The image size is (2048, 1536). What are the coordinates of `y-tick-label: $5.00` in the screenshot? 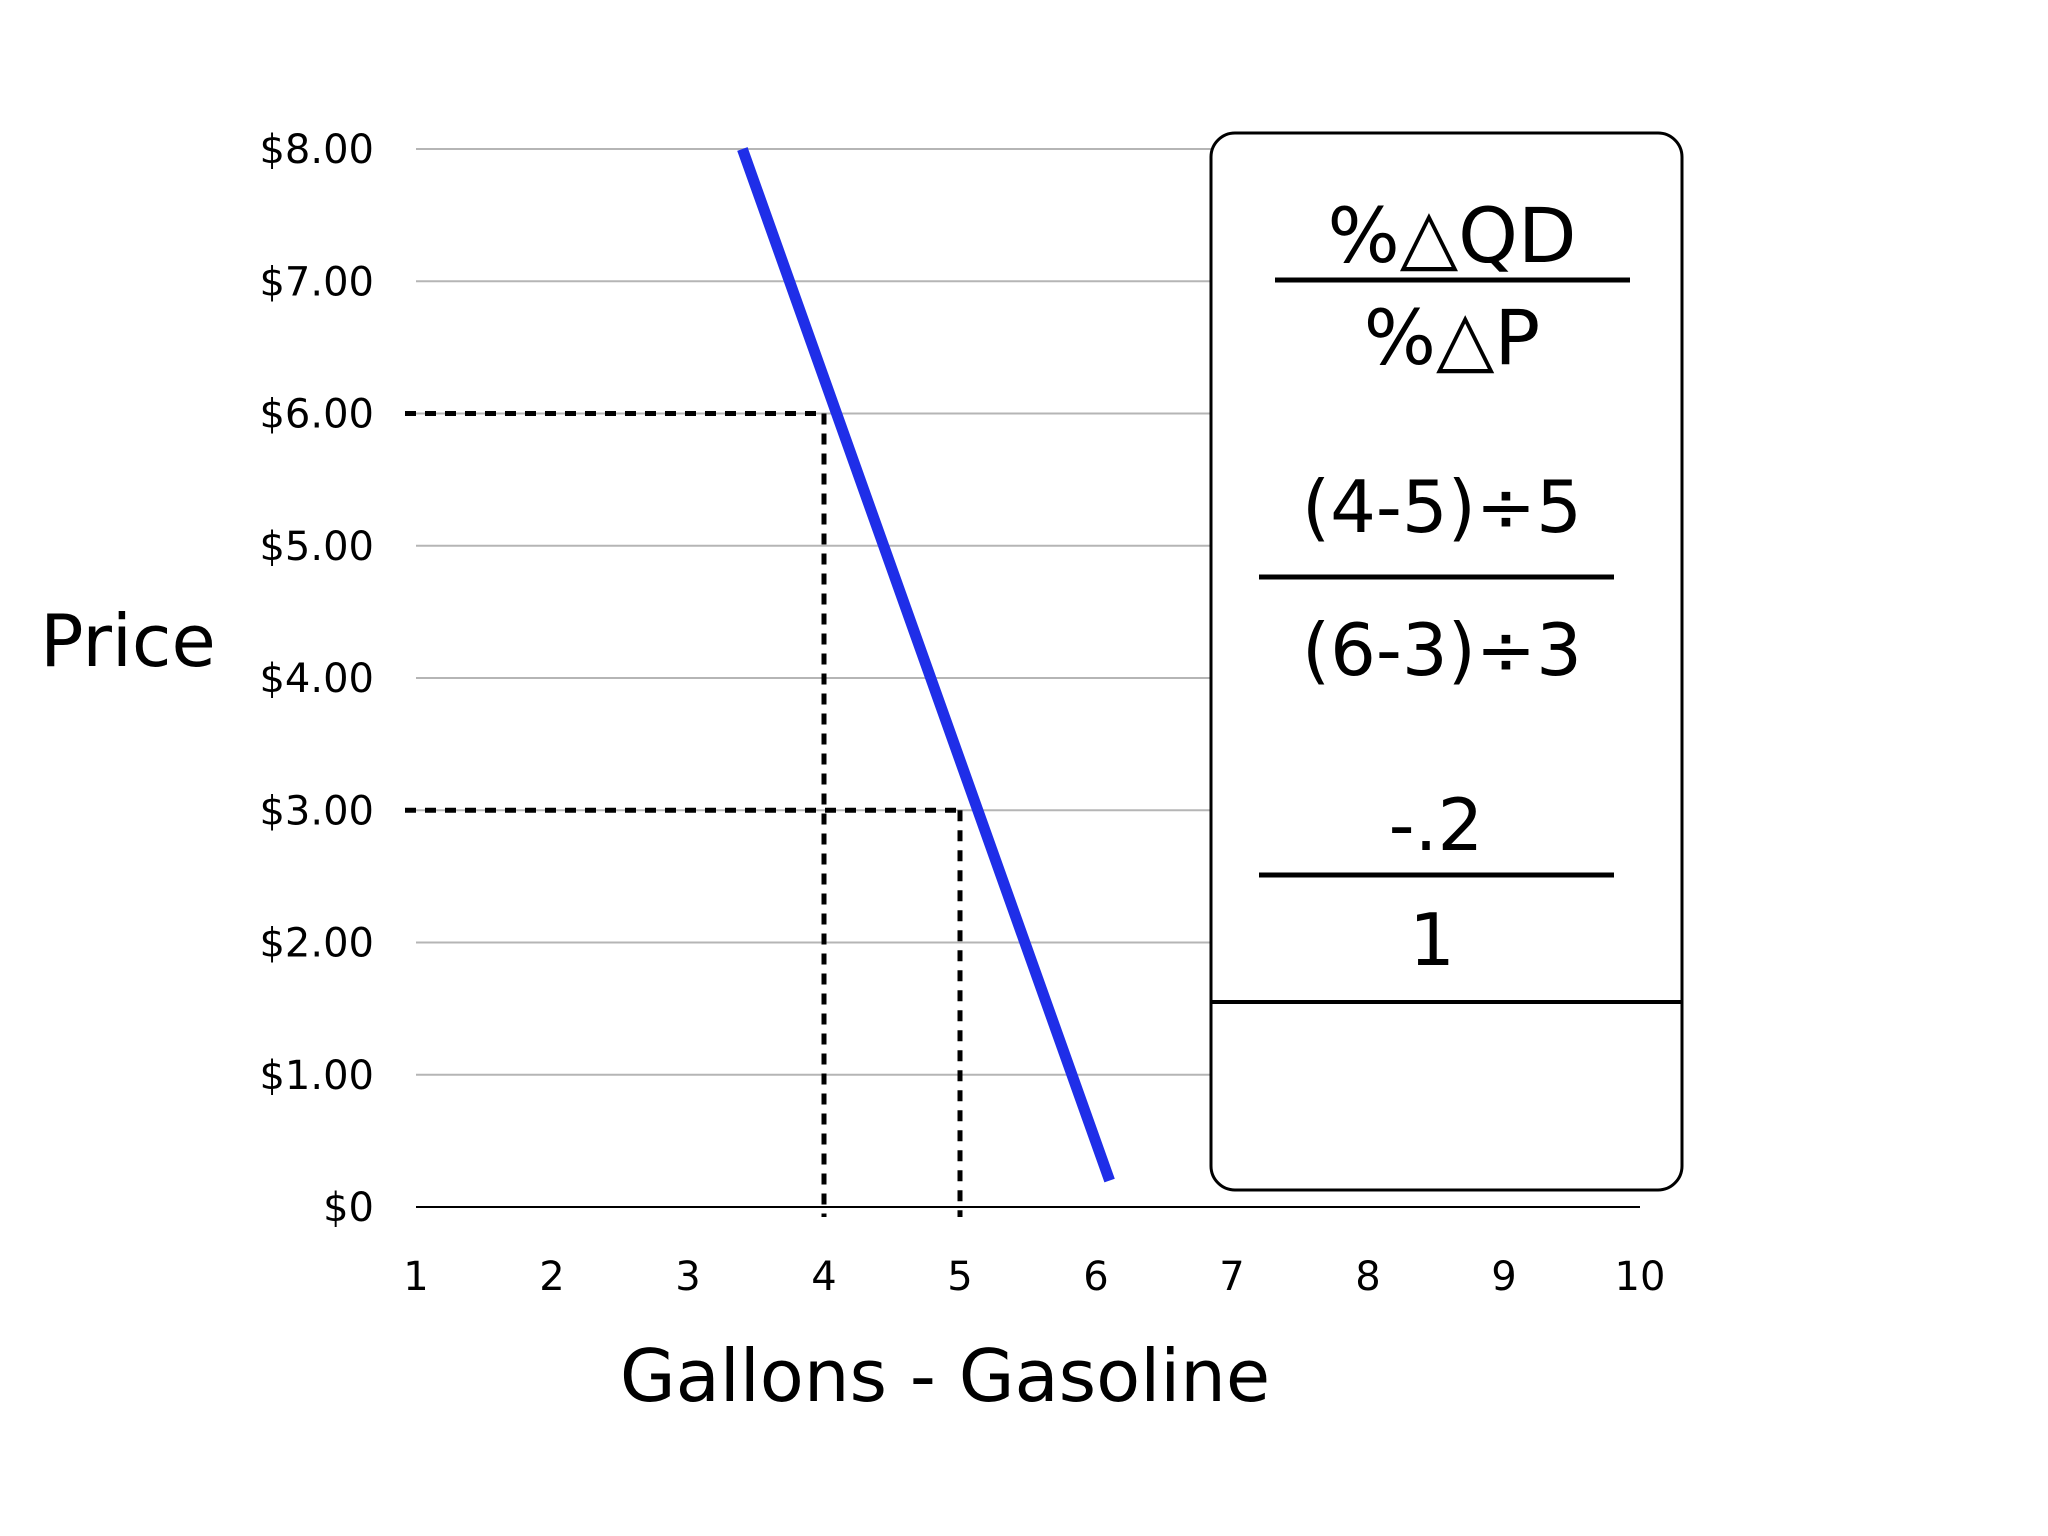 It's located at (316, 547).